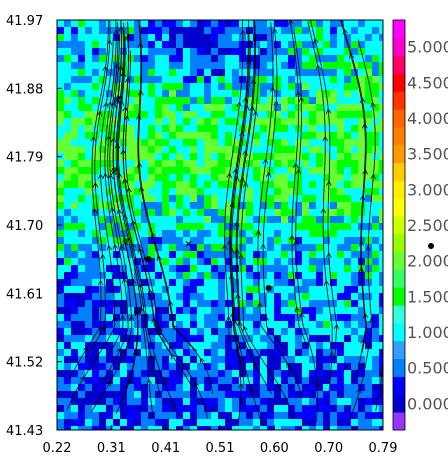 Image resolution: width=448 pixels, height=463 pixels. I want to click on colorbar-swatch, so click(399, 100).